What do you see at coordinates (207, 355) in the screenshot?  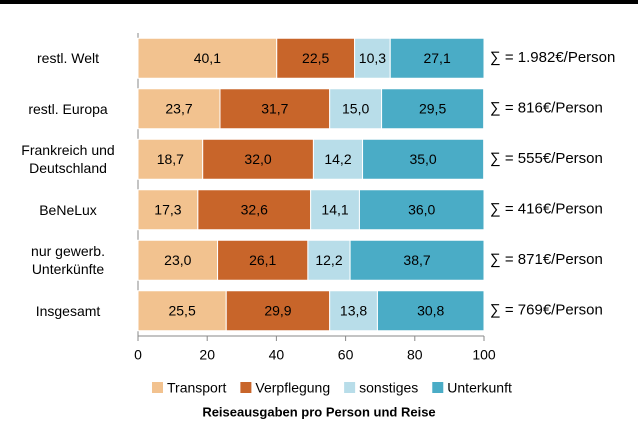 I see `x-tick-label: 20` at bounding box center [207, 355].